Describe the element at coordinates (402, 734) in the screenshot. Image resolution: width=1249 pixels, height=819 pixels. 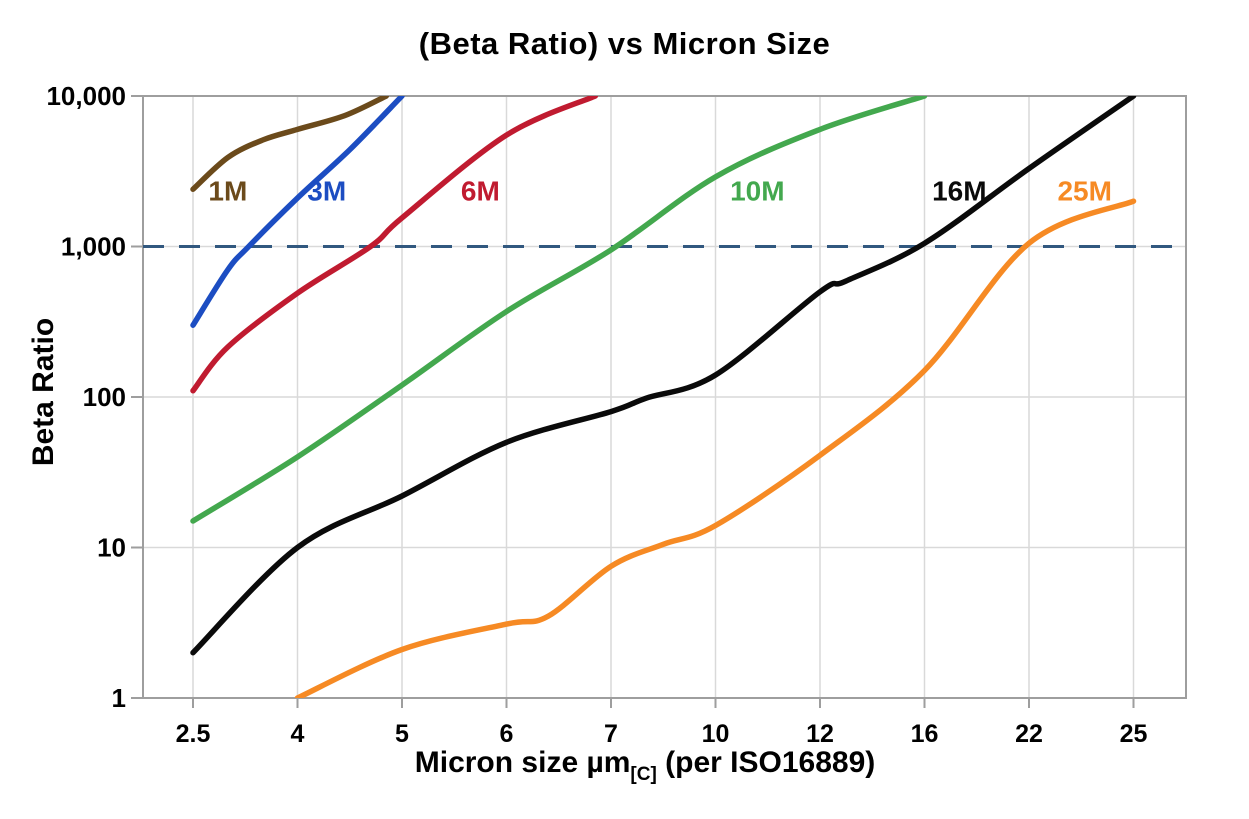
I see `x-tick-label-5: 5` at that location.